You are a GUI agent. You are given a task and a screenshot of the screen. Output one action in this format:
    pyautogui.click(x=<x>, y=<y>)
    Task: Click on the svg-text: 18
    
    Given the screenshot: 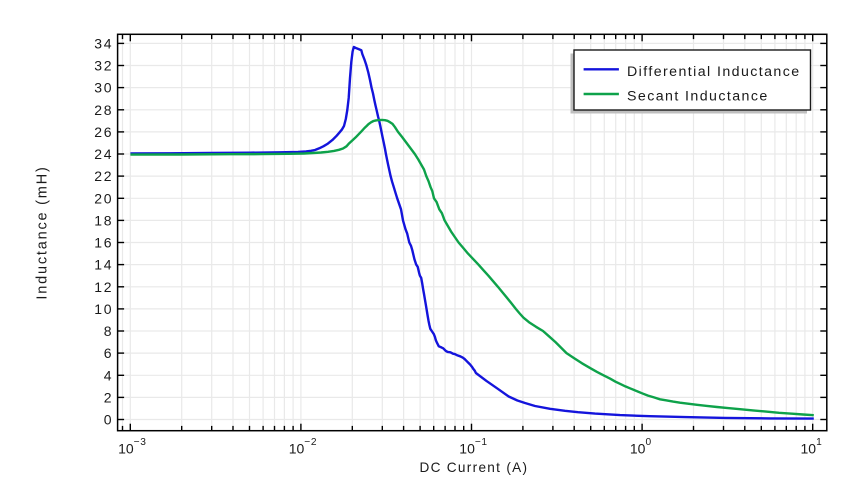 What is the action you would take?
    pyautogui.click(x=103, y=220)
    